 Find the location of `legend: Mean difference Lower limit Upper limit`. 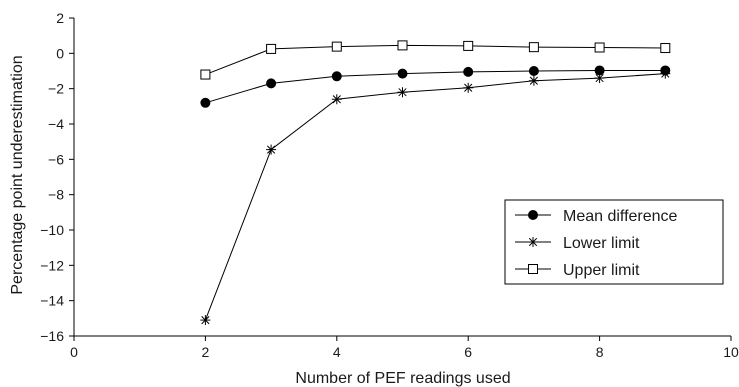

legend: Mean difference Lower limit Upper limit is located at coordinates (614, 242).